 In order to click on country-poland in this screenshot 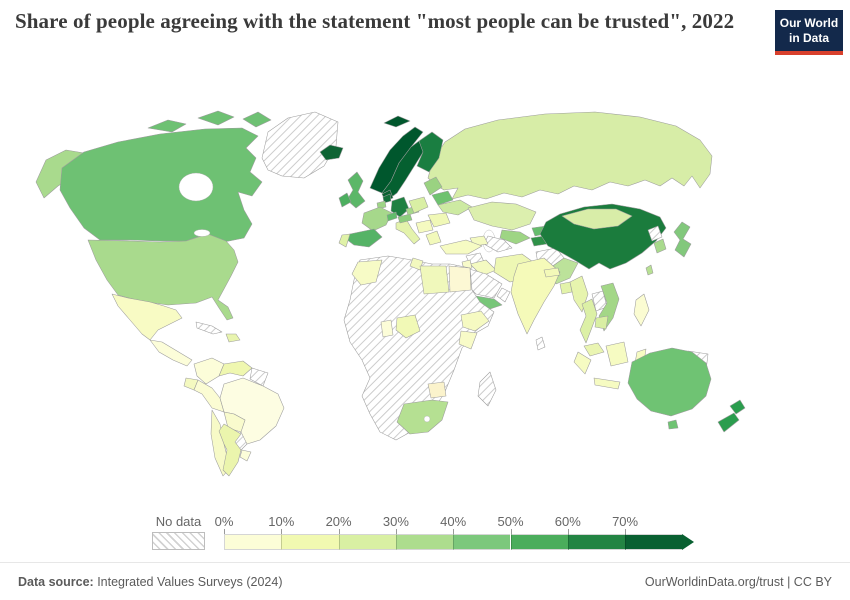, I will do `click(418, 205)`.